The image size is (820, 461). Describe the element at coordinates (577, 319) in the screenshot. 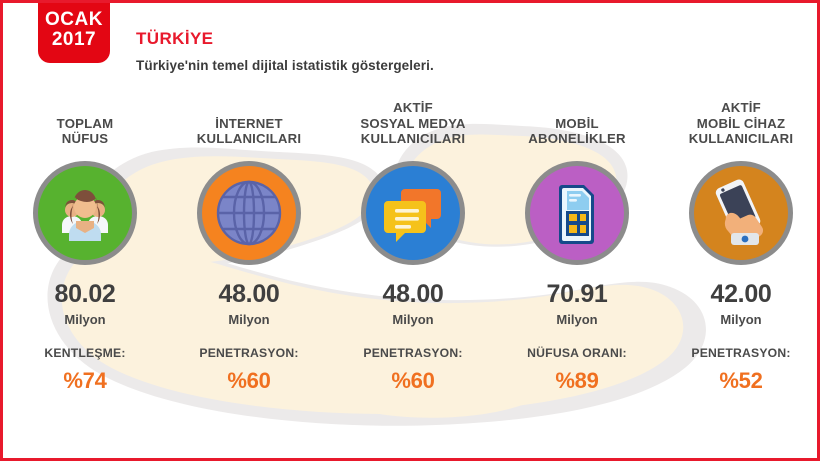

I see `stat-unit-mobil-abonelikler: Milyon` at that location.